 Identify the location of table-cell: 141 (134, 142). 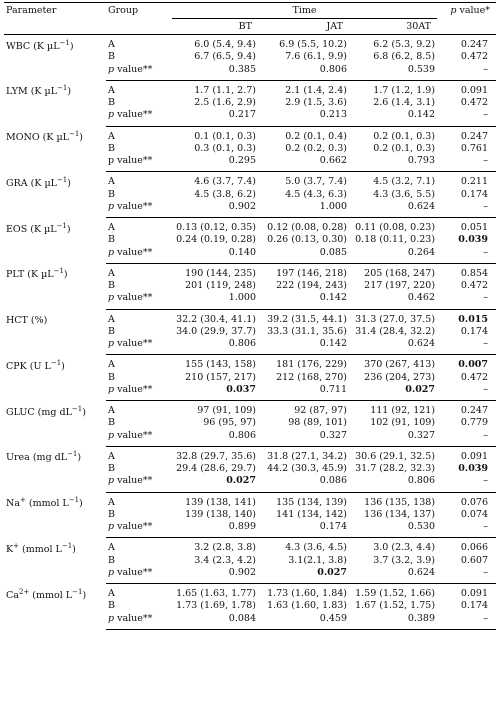
(311, 514).